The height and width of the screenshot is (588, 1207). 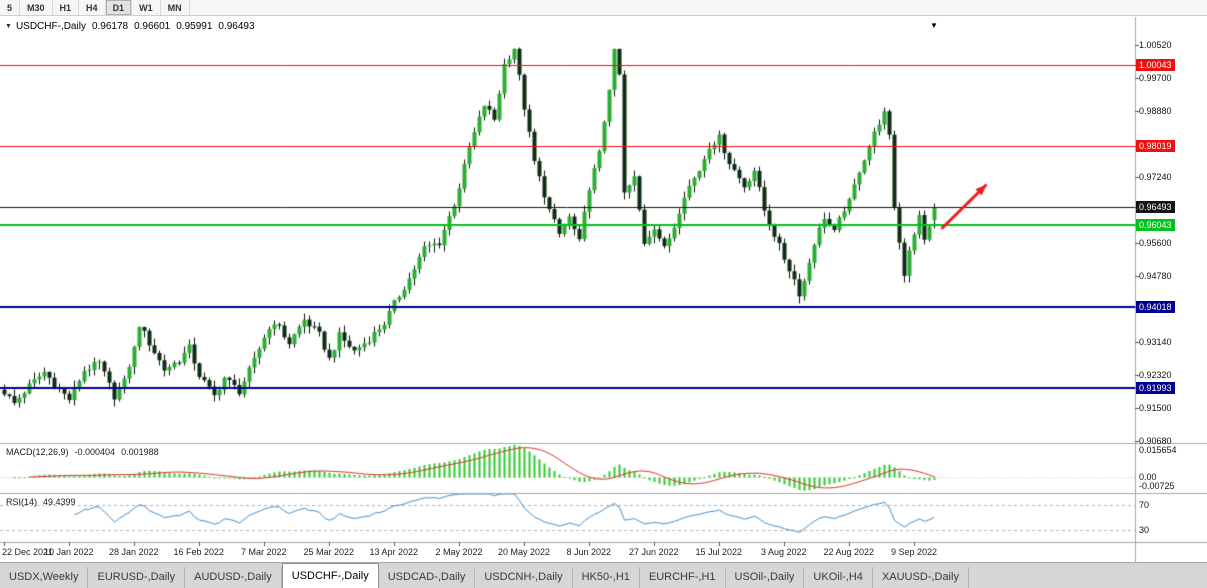 I want to click on rsi-axis-label: 70, so click(x=1144, y=505).